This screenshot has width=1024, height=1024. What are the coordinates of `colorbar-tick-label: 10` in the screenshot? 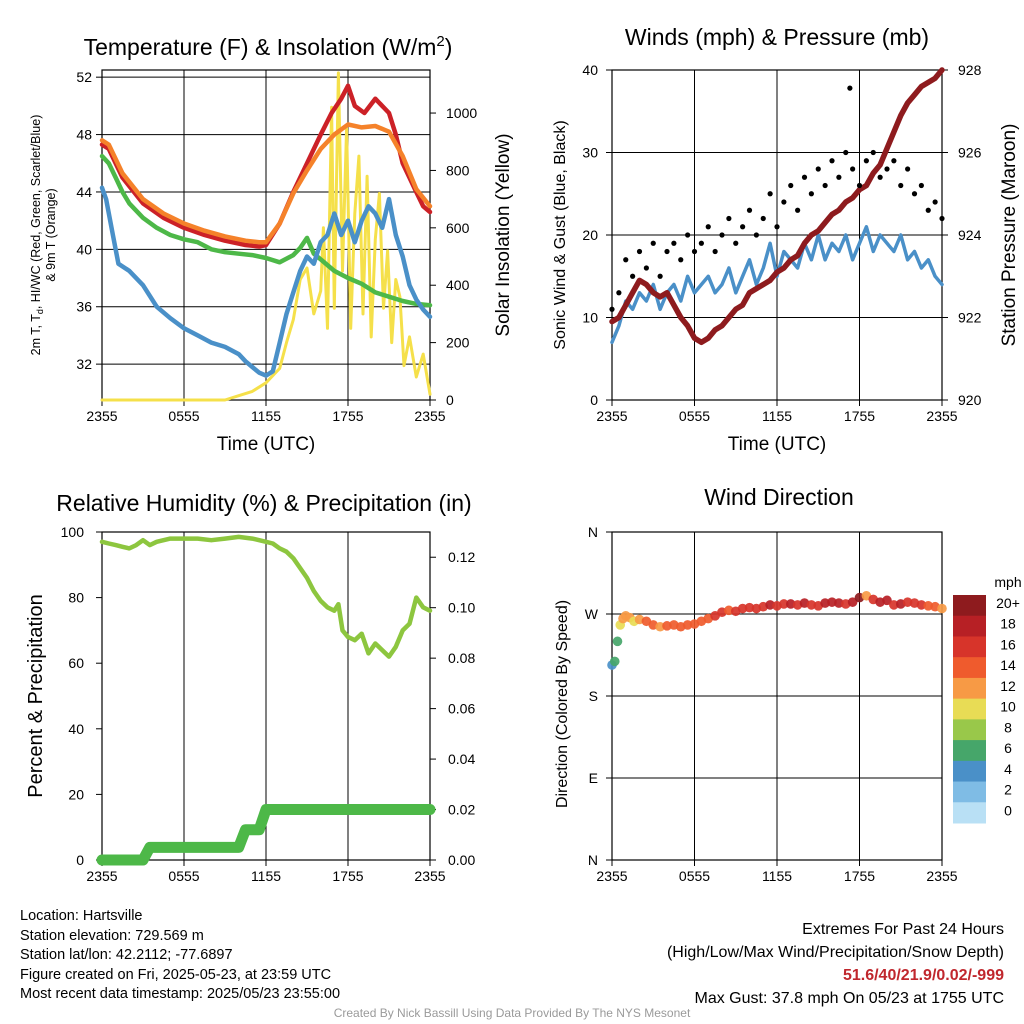 It's located at (1008, 707).